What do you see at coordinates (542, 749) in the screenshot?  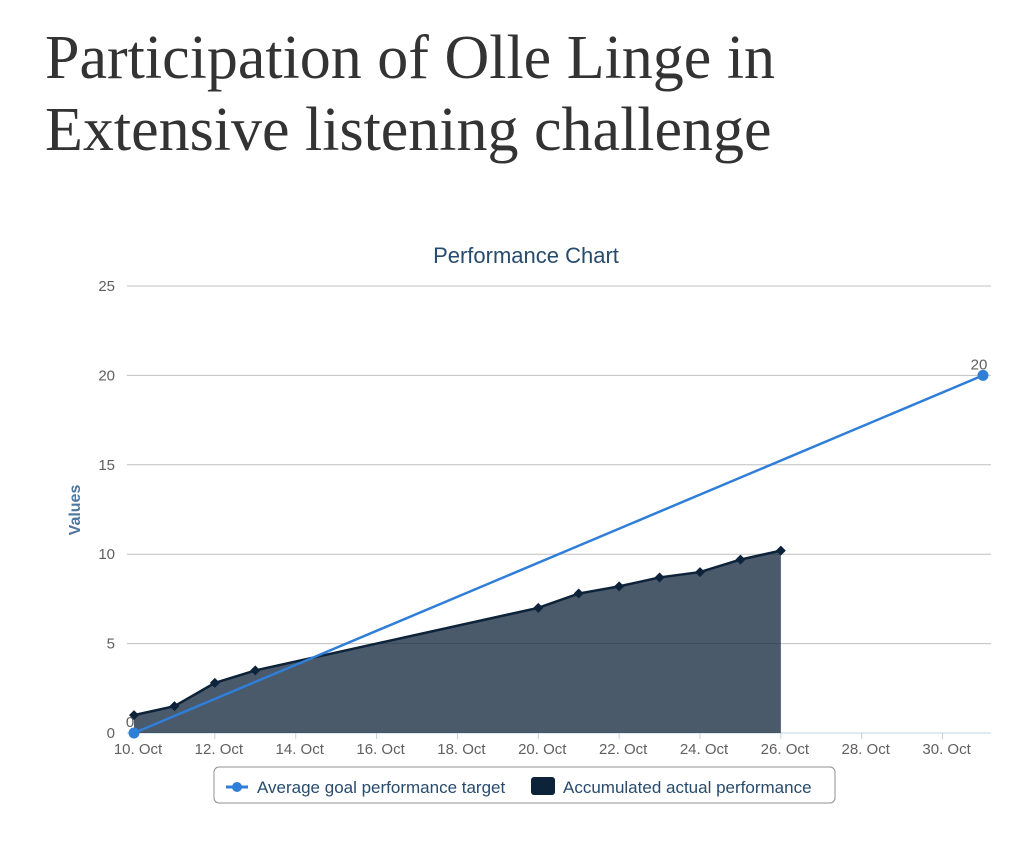 I see `x-tick-label: 20. Oct` at bounding box center [542, 749].